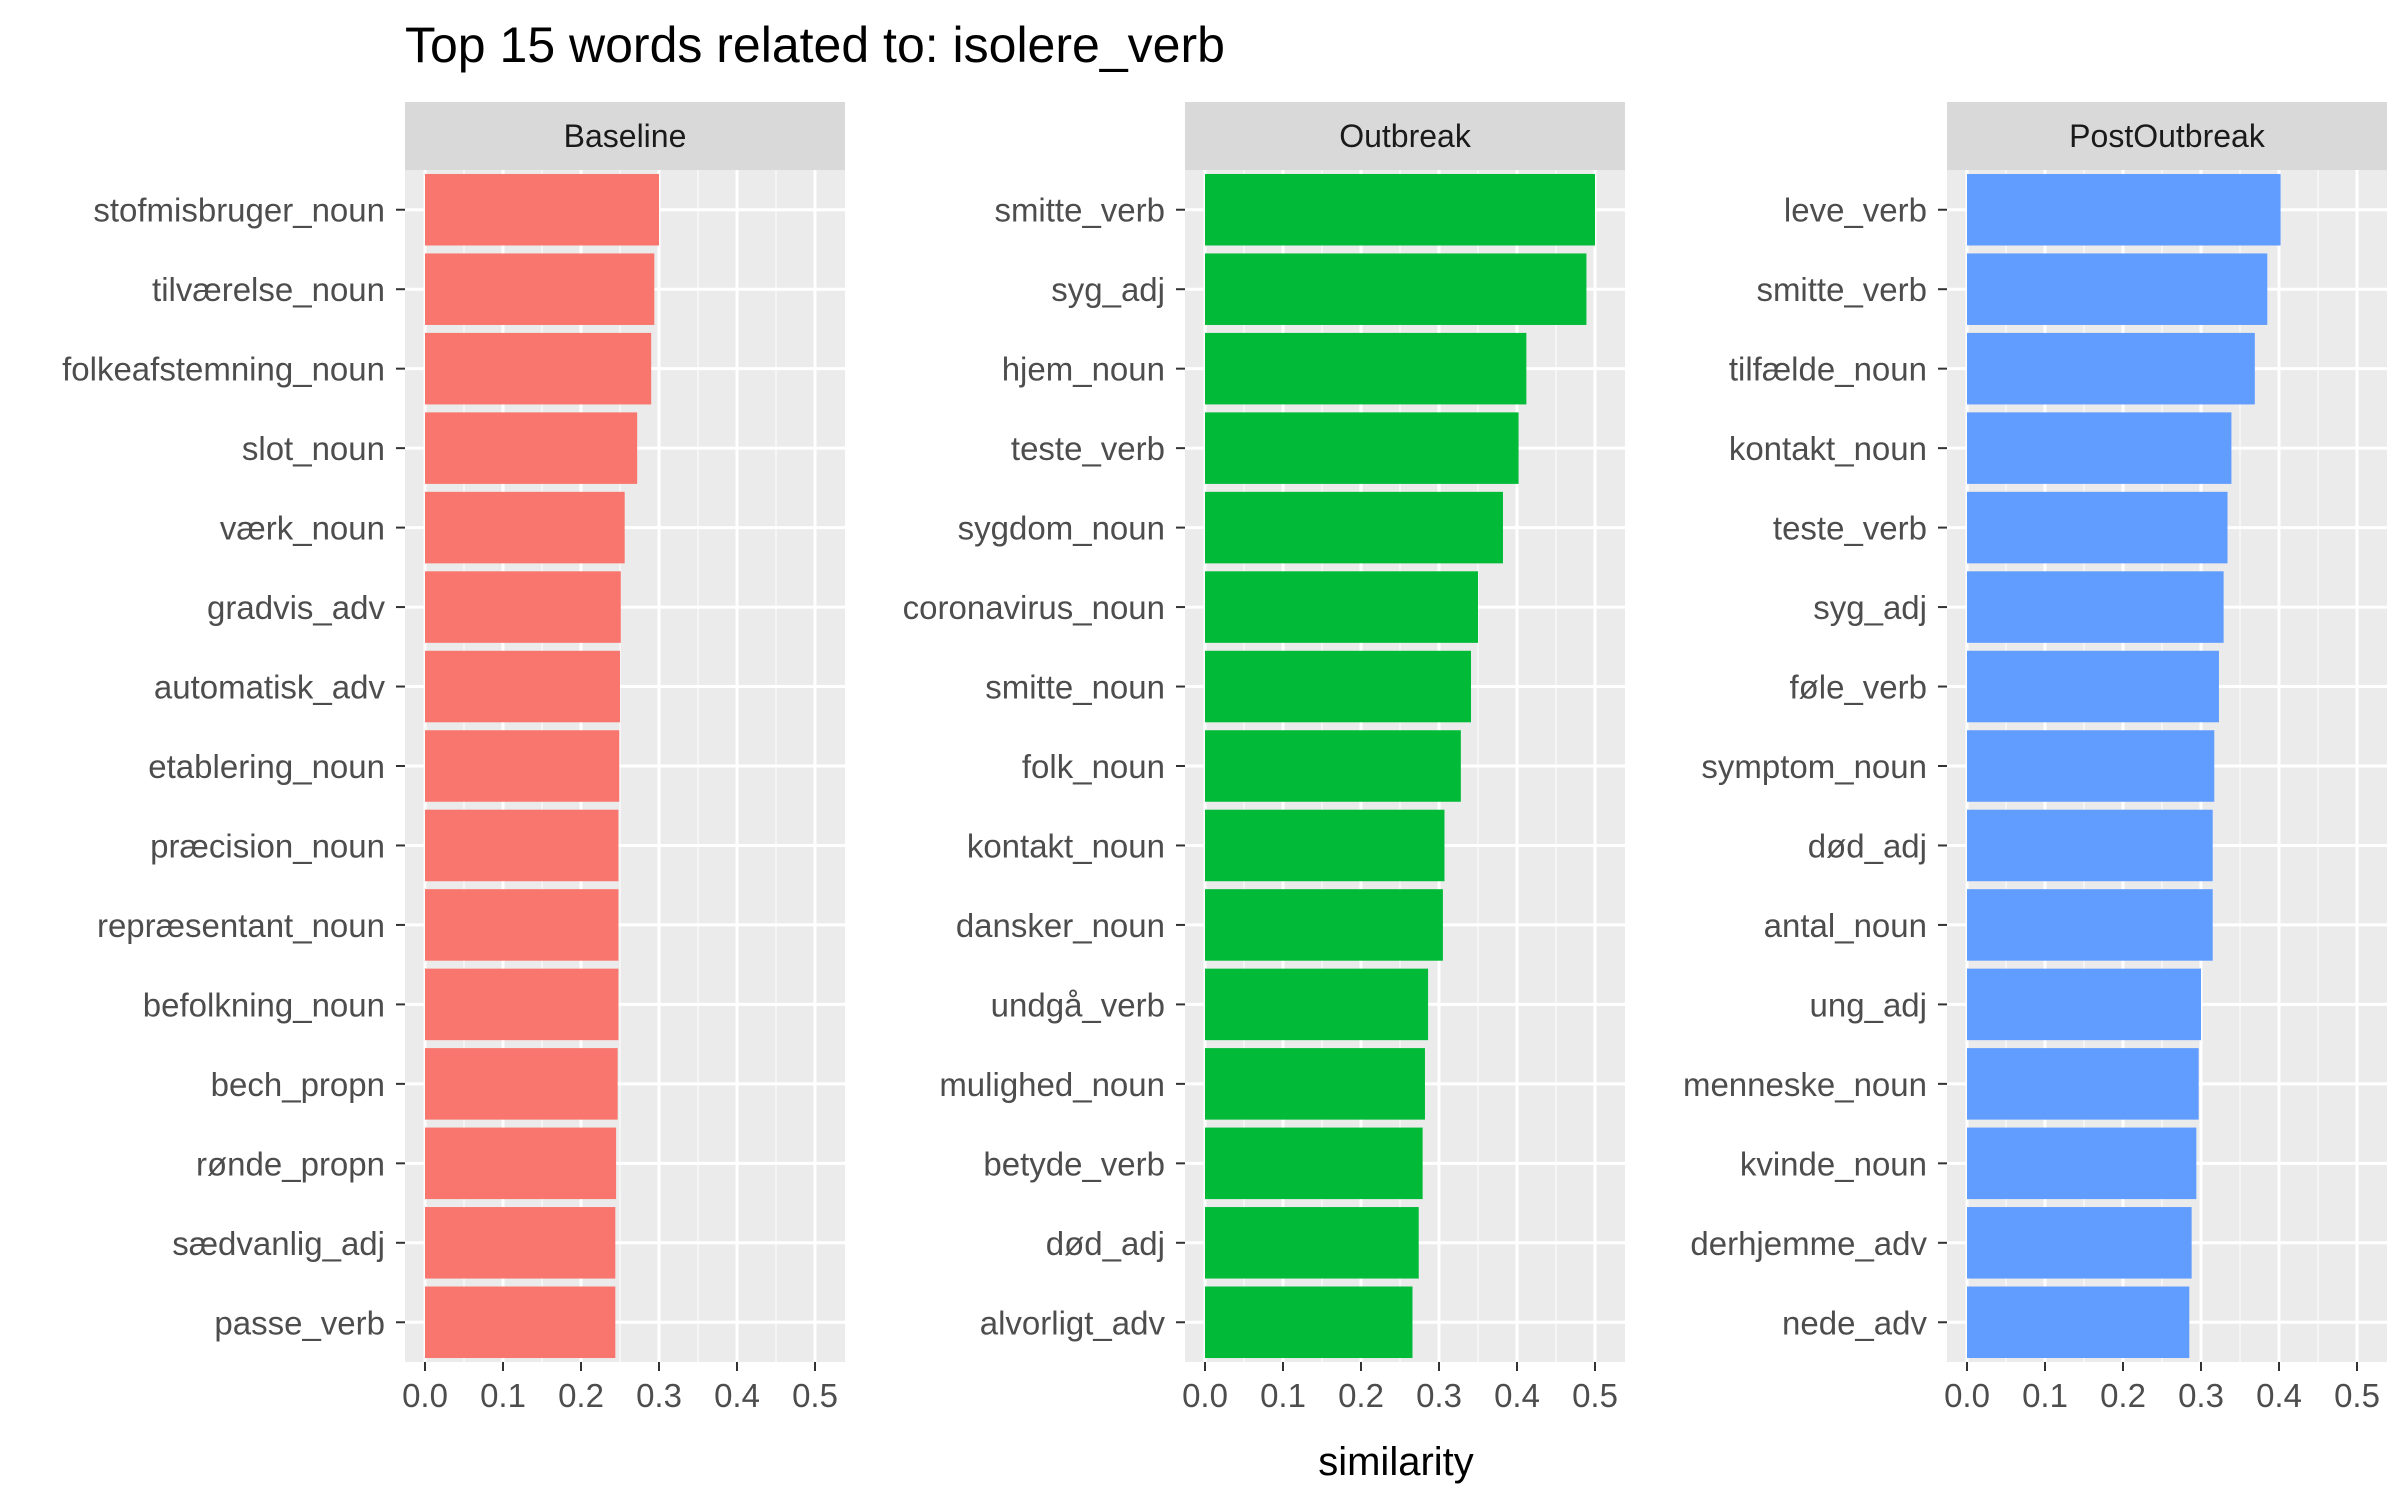  I want to click on bar-slot_noun, so click(531, 448).